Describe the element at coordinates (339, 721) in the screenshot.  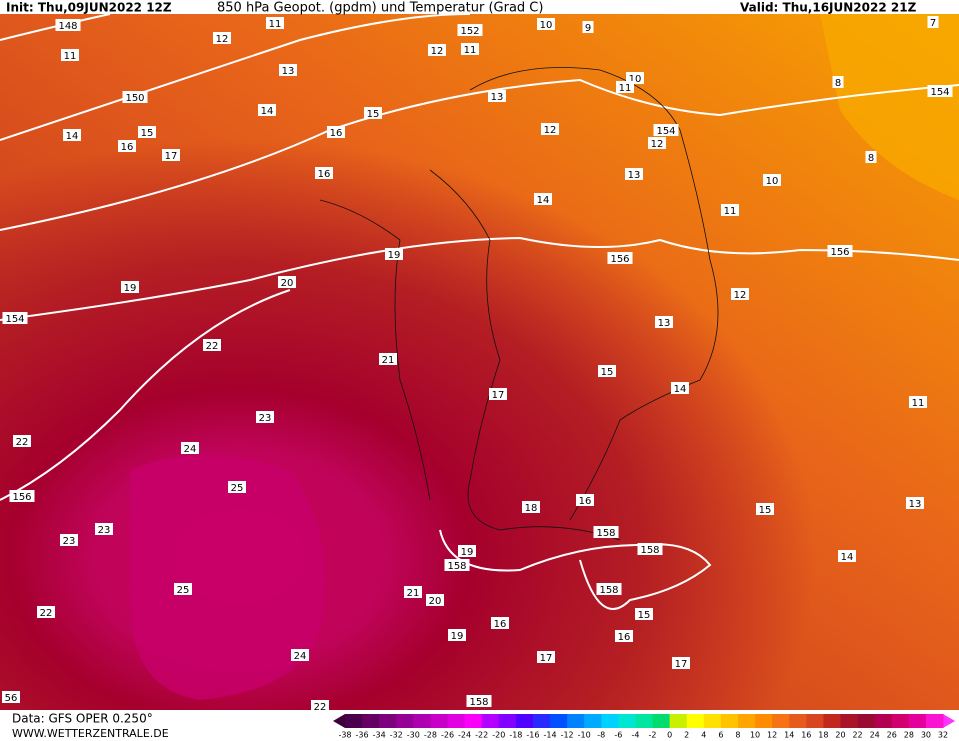
I see `colorbar-arrow-left` at that location.